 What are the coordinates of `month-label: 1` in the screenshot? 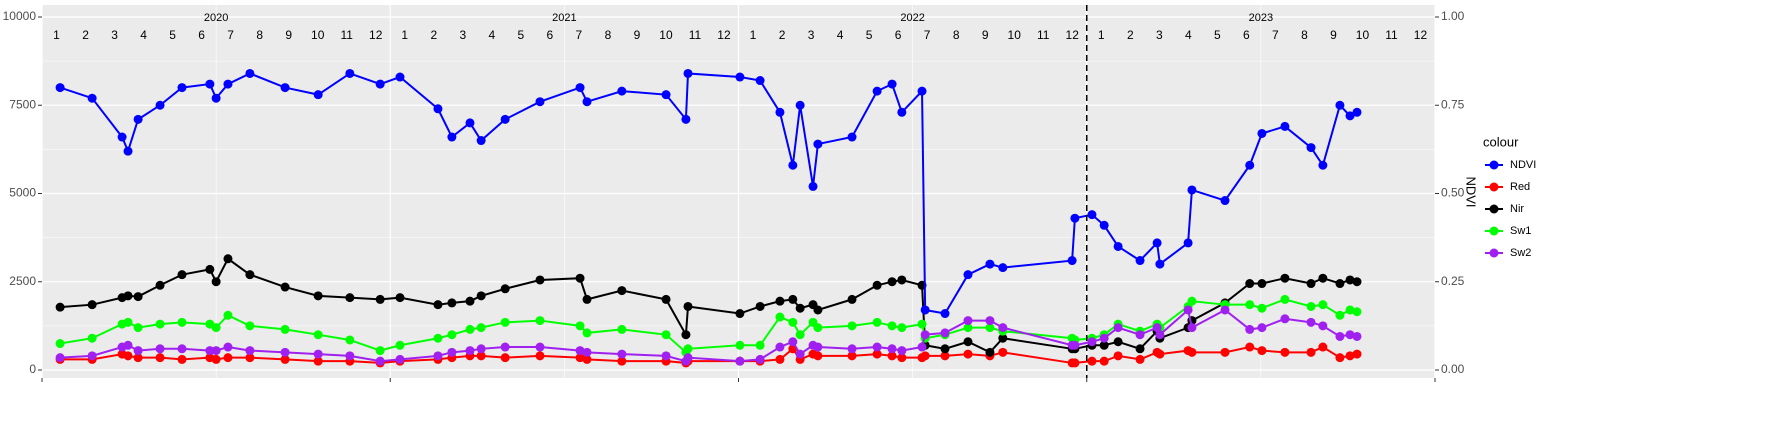 It's located at (1101, 35).